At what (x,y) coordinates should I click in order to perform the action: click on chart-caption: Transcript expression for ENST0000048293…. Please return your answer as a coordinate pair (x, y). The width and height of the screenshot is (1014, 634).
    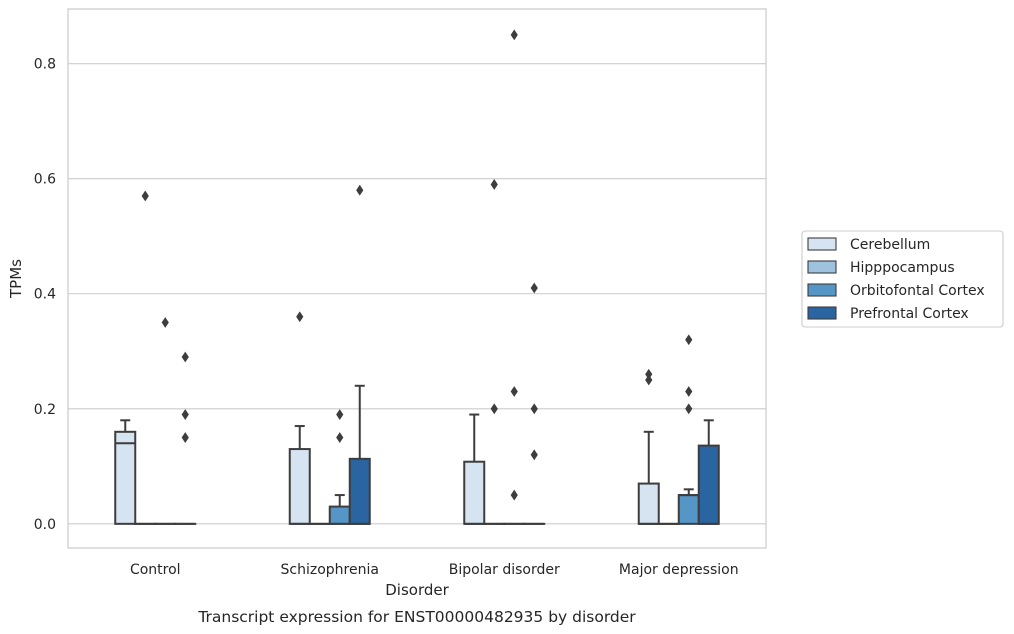
    Looking at the image, I should click on (416, 617).